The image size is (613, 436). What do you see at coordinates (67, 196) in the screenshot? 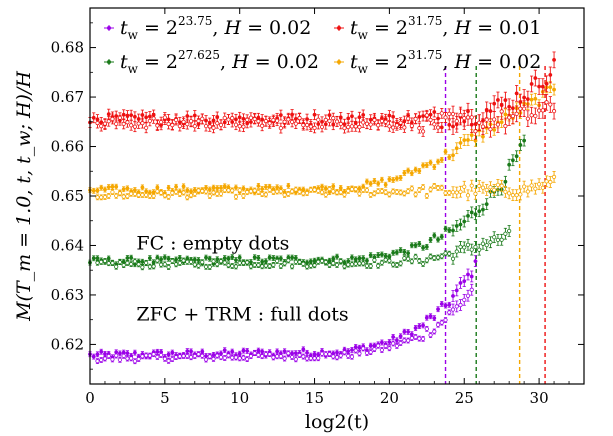
I see `y-tick-label: 0.65` at bounding box center [67, 196].